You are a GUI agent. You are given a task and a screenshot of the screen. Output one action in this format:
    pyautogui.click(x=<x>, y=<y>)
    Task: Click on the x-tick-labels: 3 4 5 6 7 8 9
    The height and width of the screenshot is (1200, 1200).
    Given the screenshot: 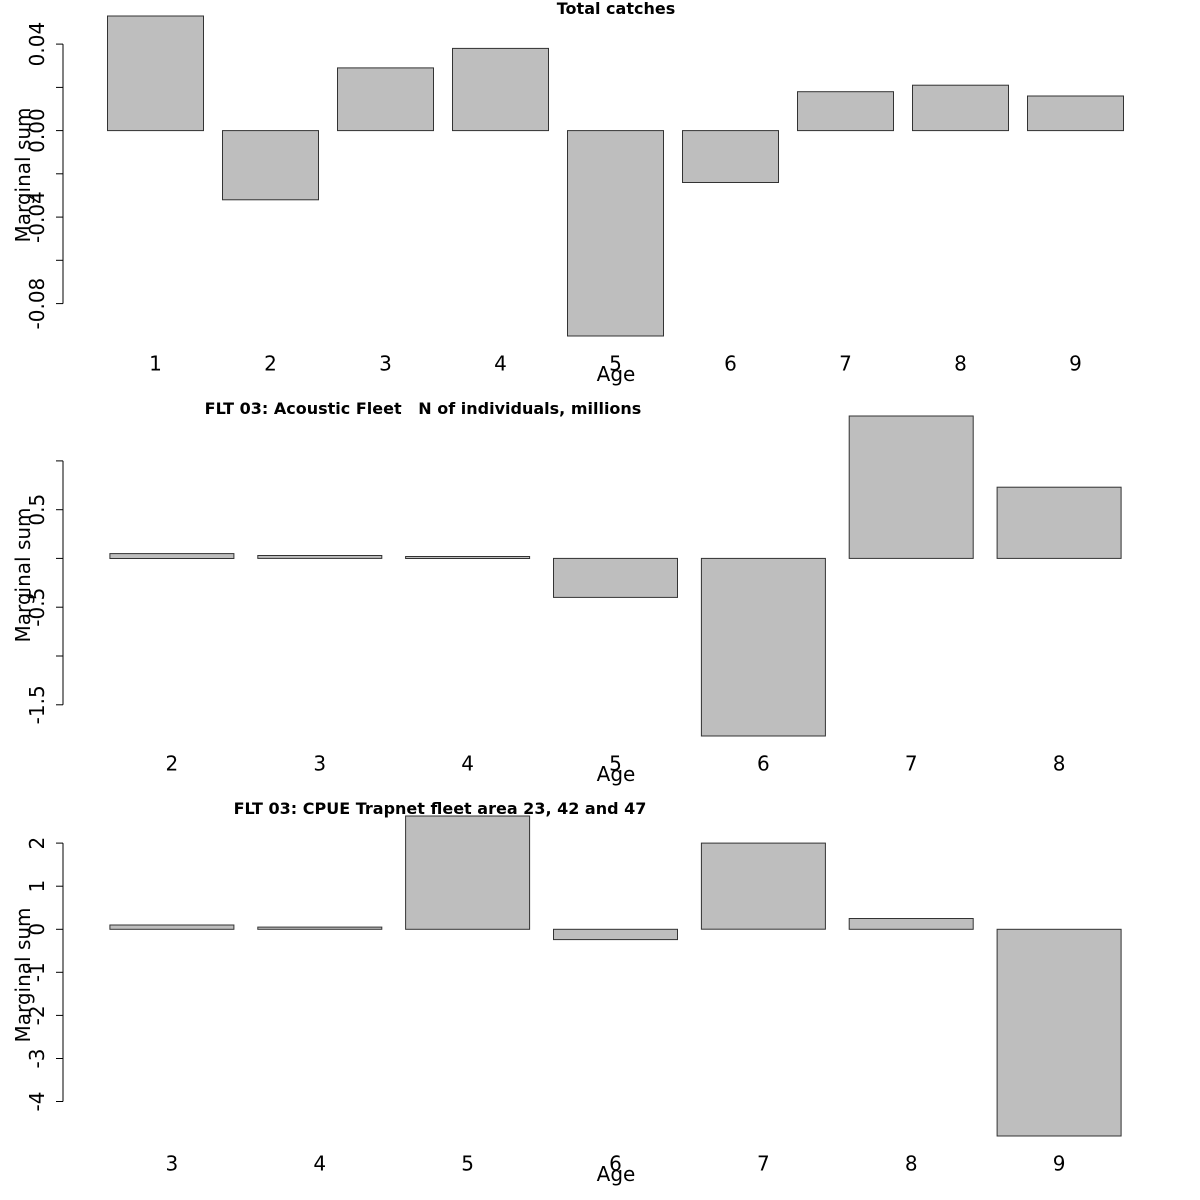 What is the action you would take?
    pyautogui.click(x=616, y=1164)
    